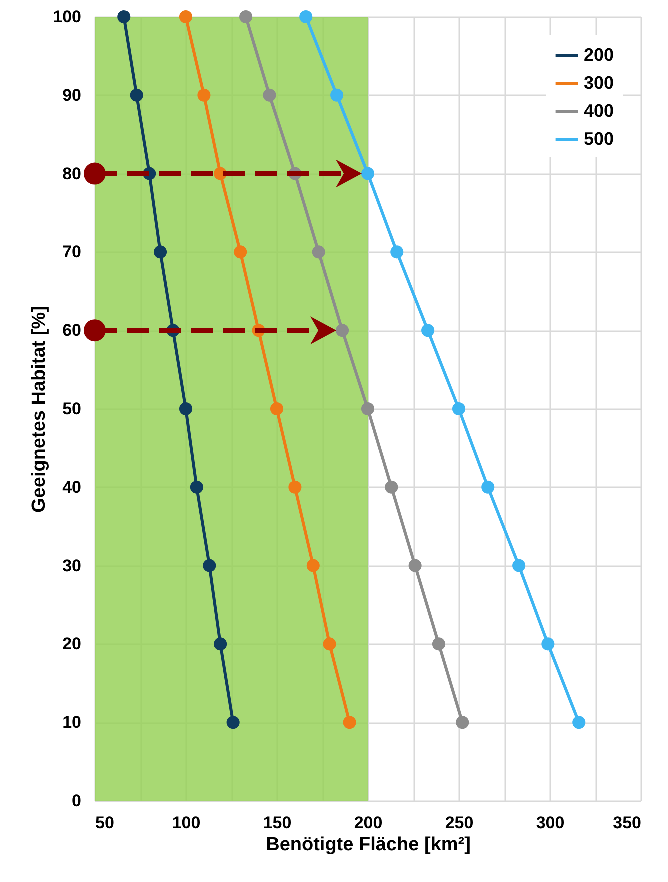 The width and height of the screenshot is (668, 882). What do you see at coordinates (72, 330) in the screenshot?
I see `y-tick-label: 60` at bounding box center [72, 330].